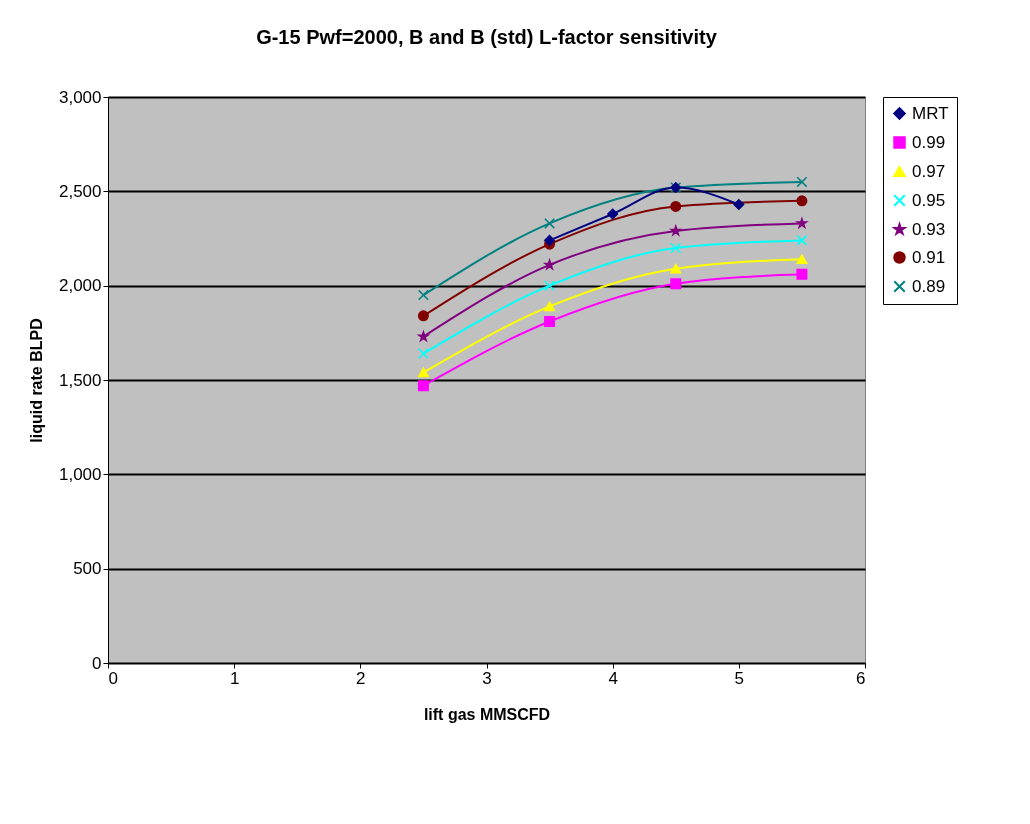 The height and width of the screenshot is (824, 1030). Describe the element at coordinates (861, 678) in the screenshot. I see `x-tick-label: 6` at that location.